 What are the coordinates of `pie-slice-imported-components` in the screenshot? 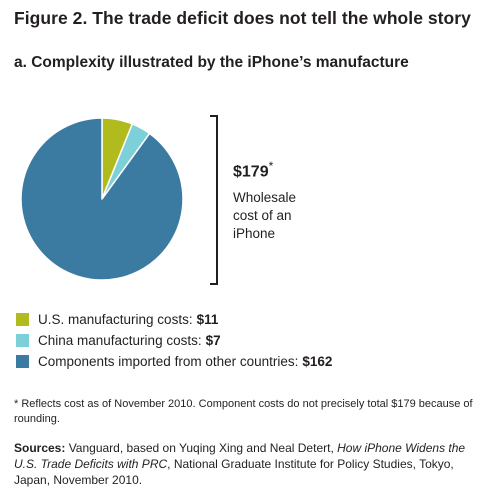 It's located at (102, 199).